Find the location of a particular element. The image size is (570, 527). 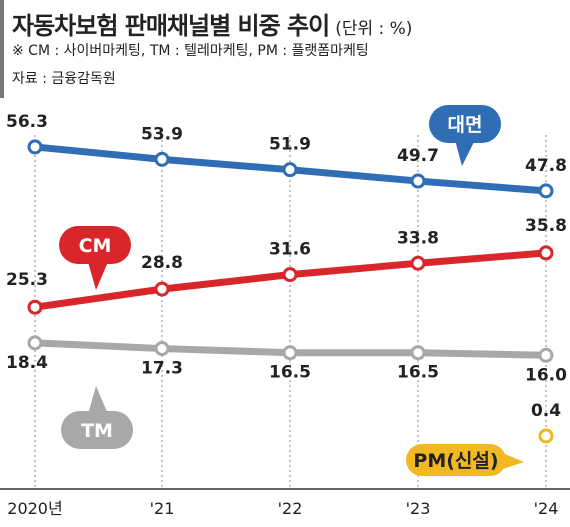

data-label-2-1: 17.3 is located at coordinates (162, 369).